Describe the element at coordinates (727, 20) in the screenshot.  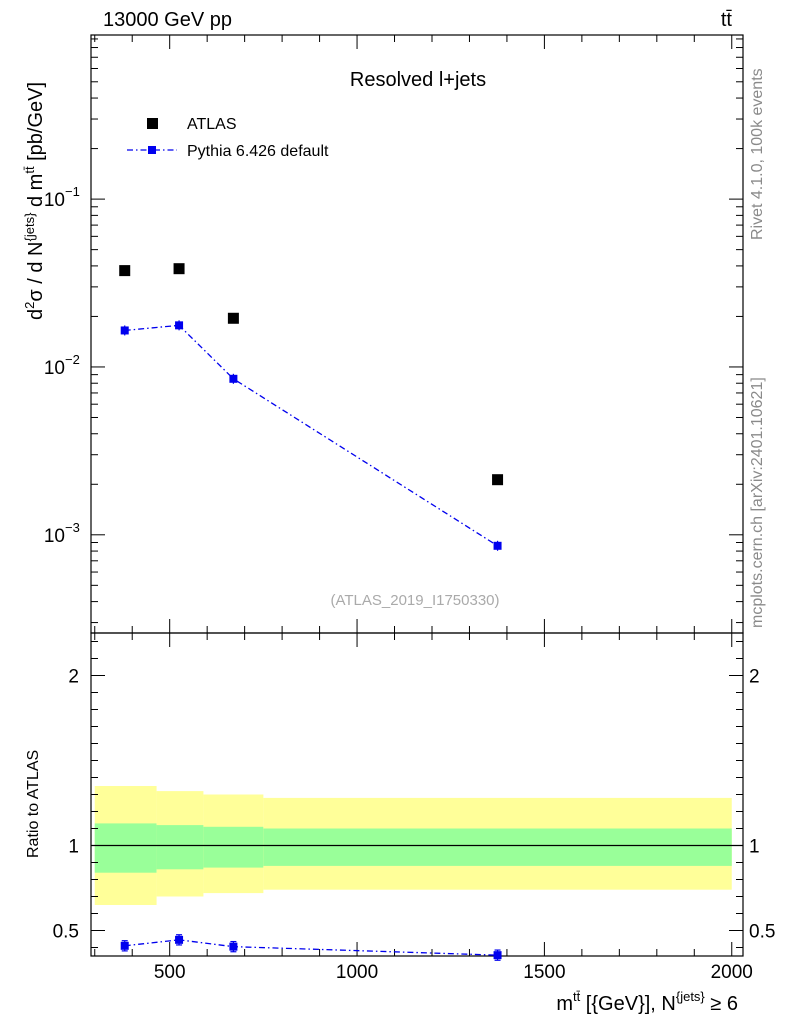
I see `process-label: tt̄` at that location.